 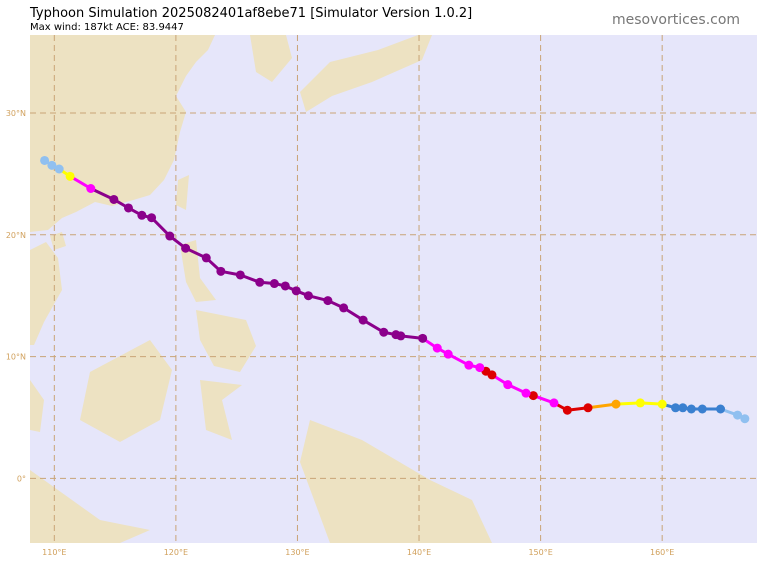 I want to click on lon-tick-label: 130°E, so click(x=297, y=552).